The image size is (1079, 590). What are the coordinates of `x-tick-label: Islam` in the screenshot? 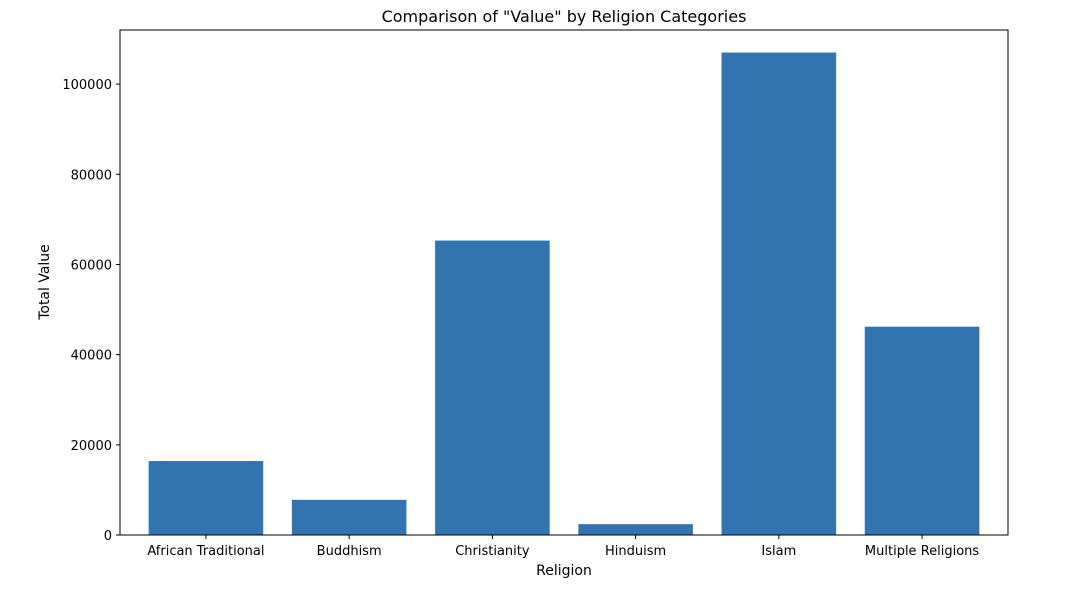 It's located at (778, 551).